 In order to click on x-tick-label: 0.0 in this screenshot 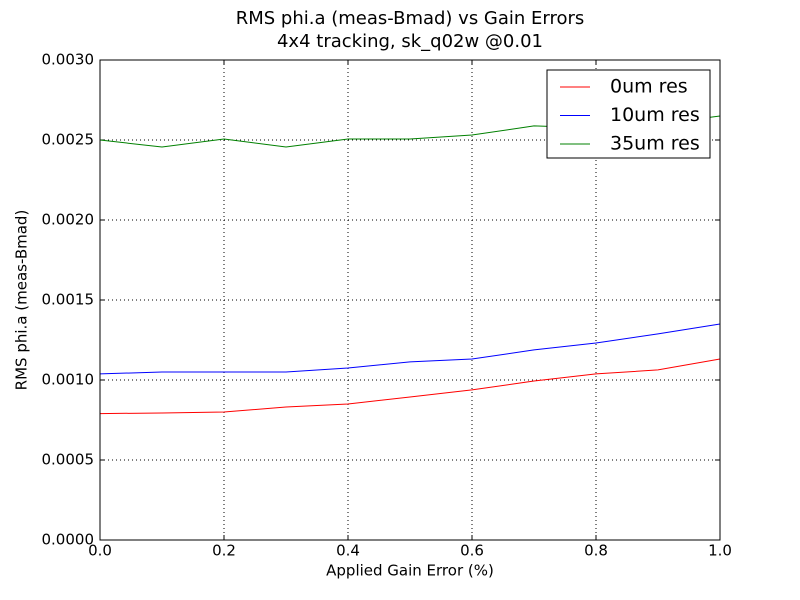, I will do `click(100, 551)`.